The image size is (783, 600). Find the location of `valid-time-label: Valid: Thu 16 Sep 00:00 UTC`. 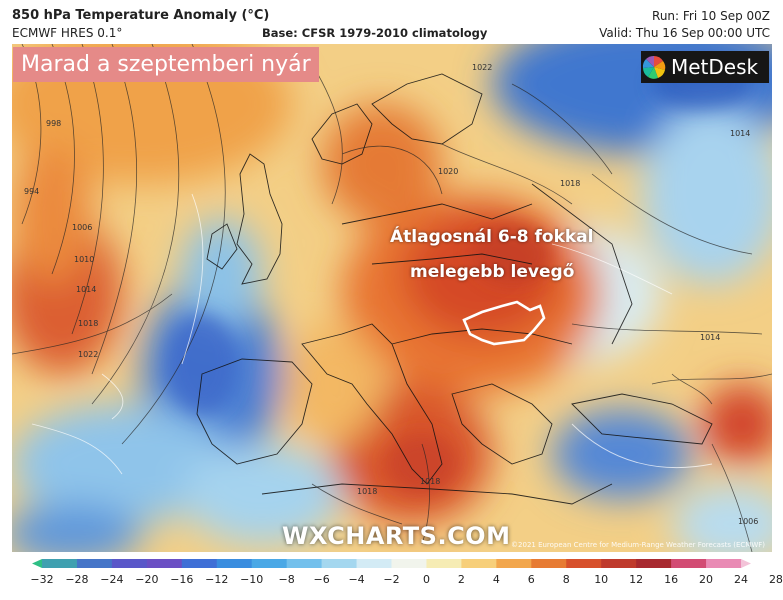

valid-time-label: Valid: Thu 16 Sep 00:00 UTC is located at coordinates (684, 33).